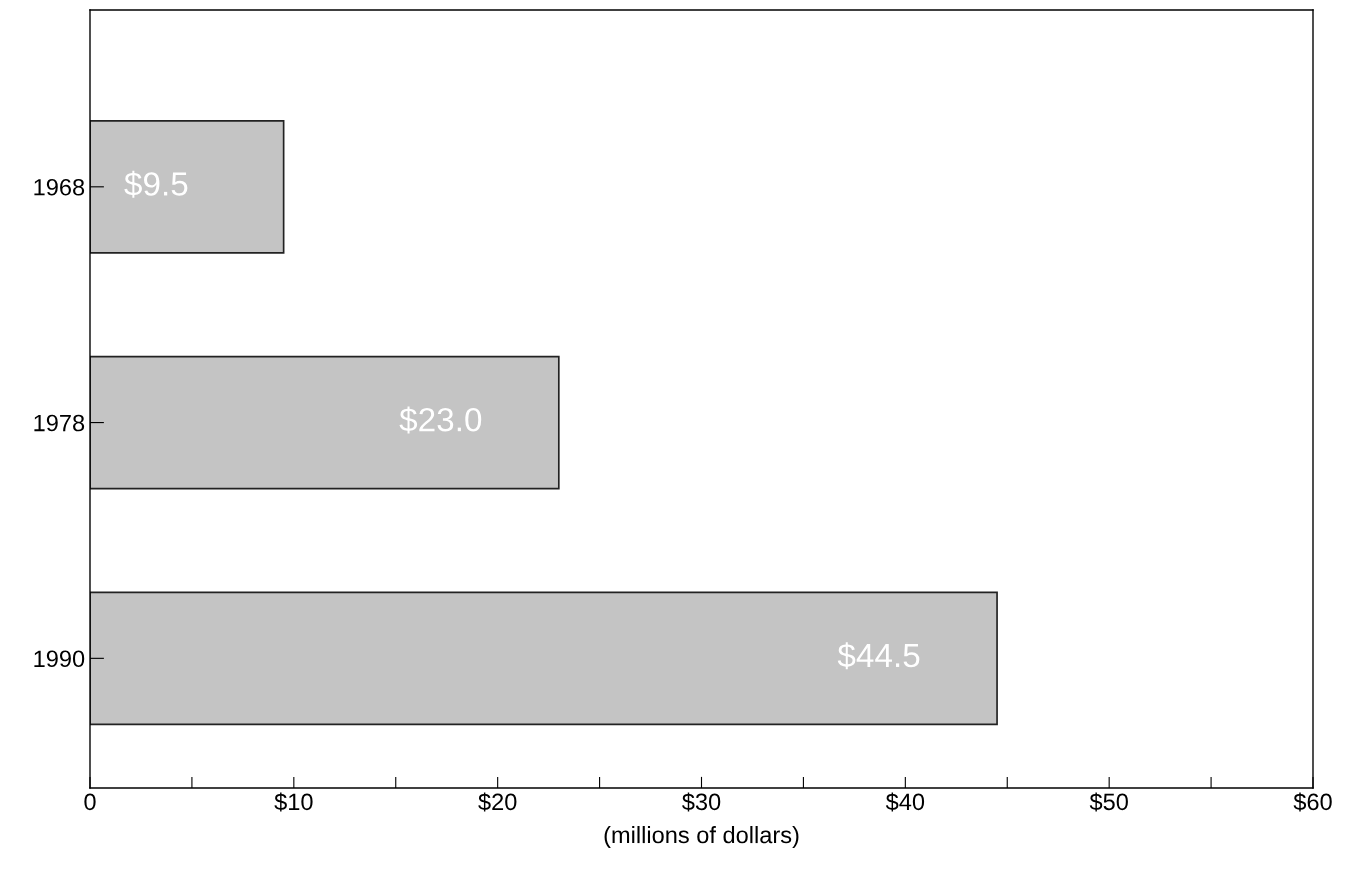 Image resolution: width=1351 pixels, height=880 pixels. Describe the element at coordinates (701, 802) in the screenshot. I see `x-tick-label: $30` at that location.